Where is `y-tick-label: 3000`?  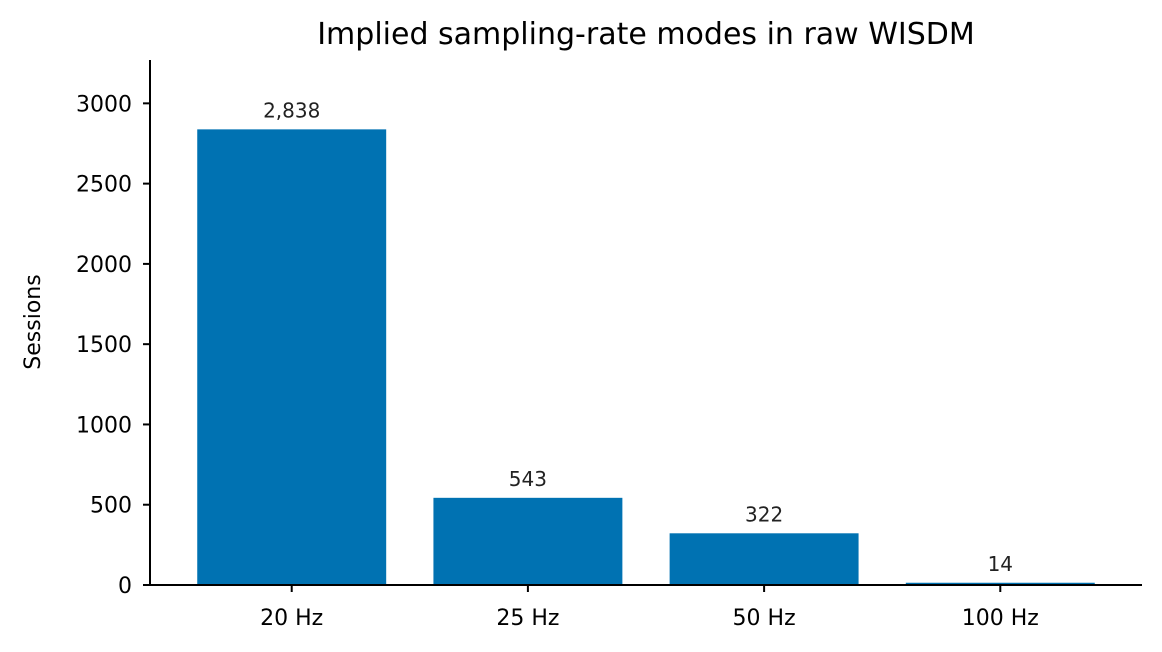 y-tick-label: 3000 is located at coordinates (104, 104).